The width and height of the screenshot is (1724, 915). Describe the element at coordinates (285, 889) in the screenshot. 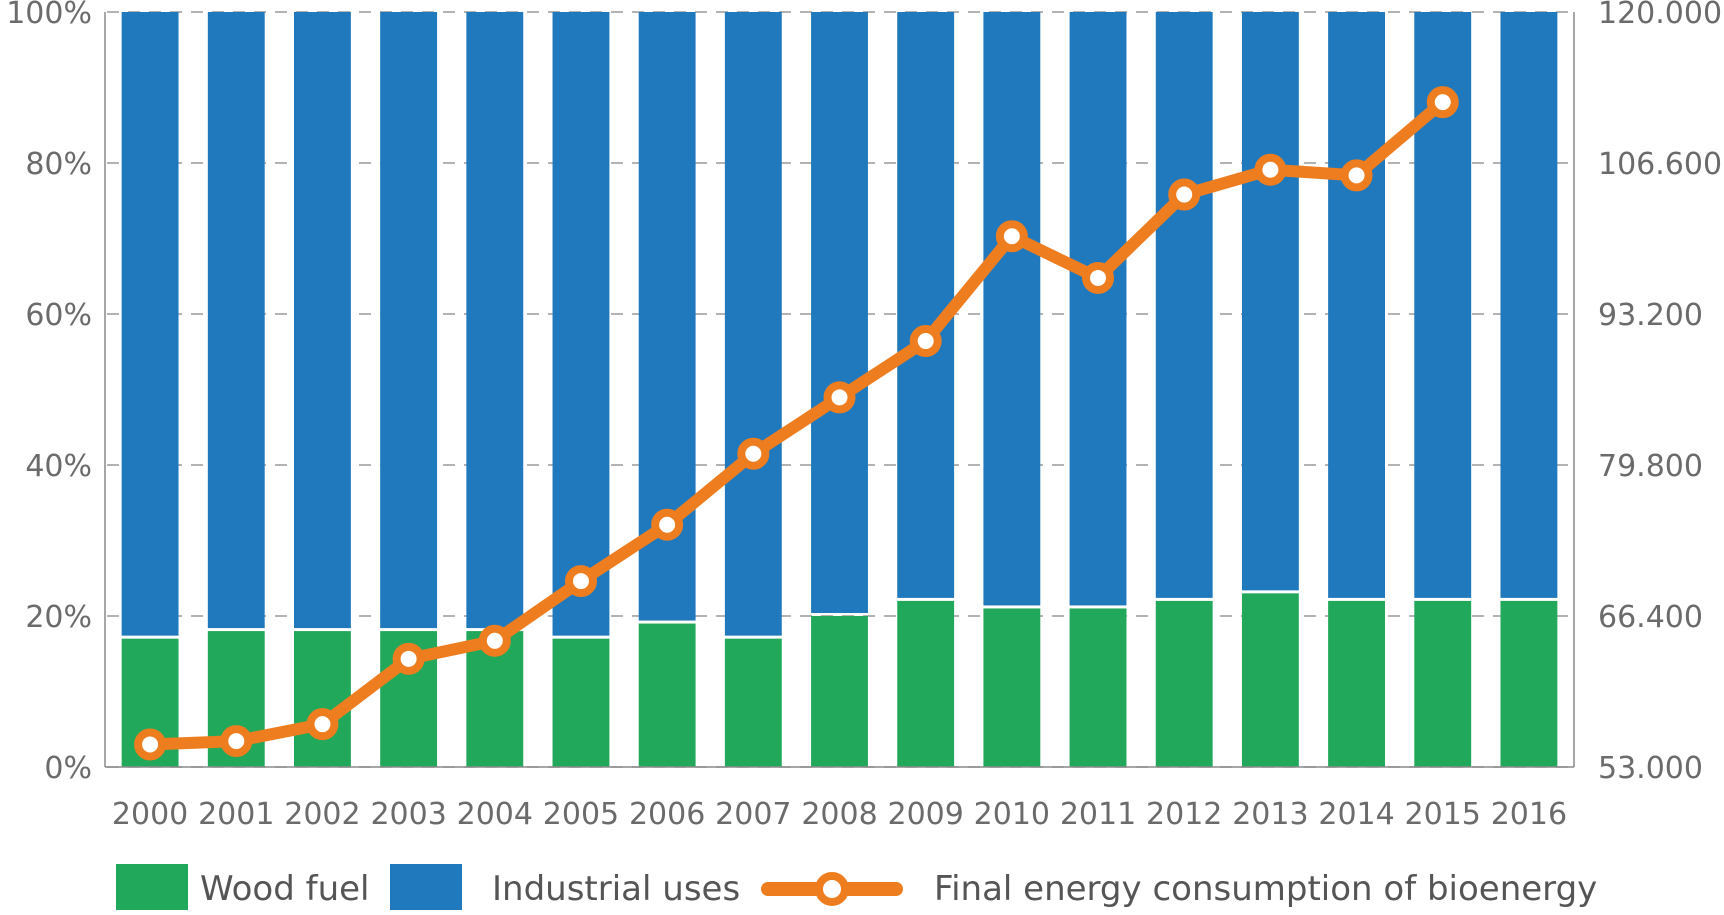

I see `legend-label-wood-fuel: Wood fuel` at that location.